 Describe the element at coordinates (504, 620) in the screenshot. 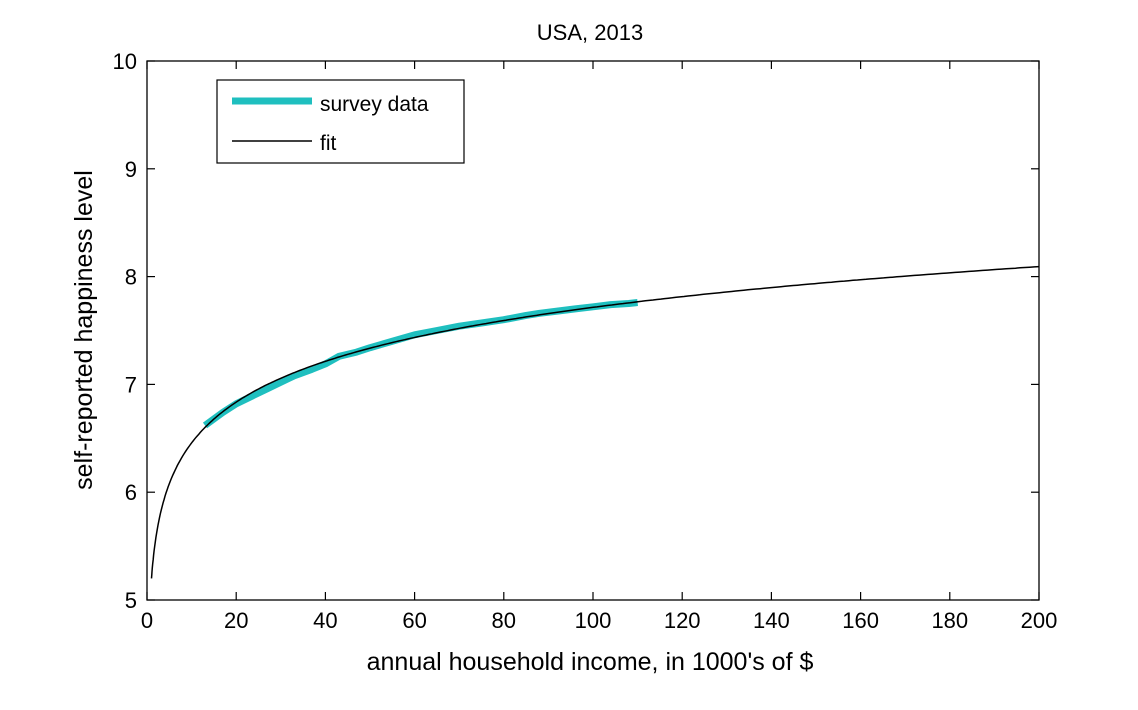

I see `x-tick-label: 80` at that location.